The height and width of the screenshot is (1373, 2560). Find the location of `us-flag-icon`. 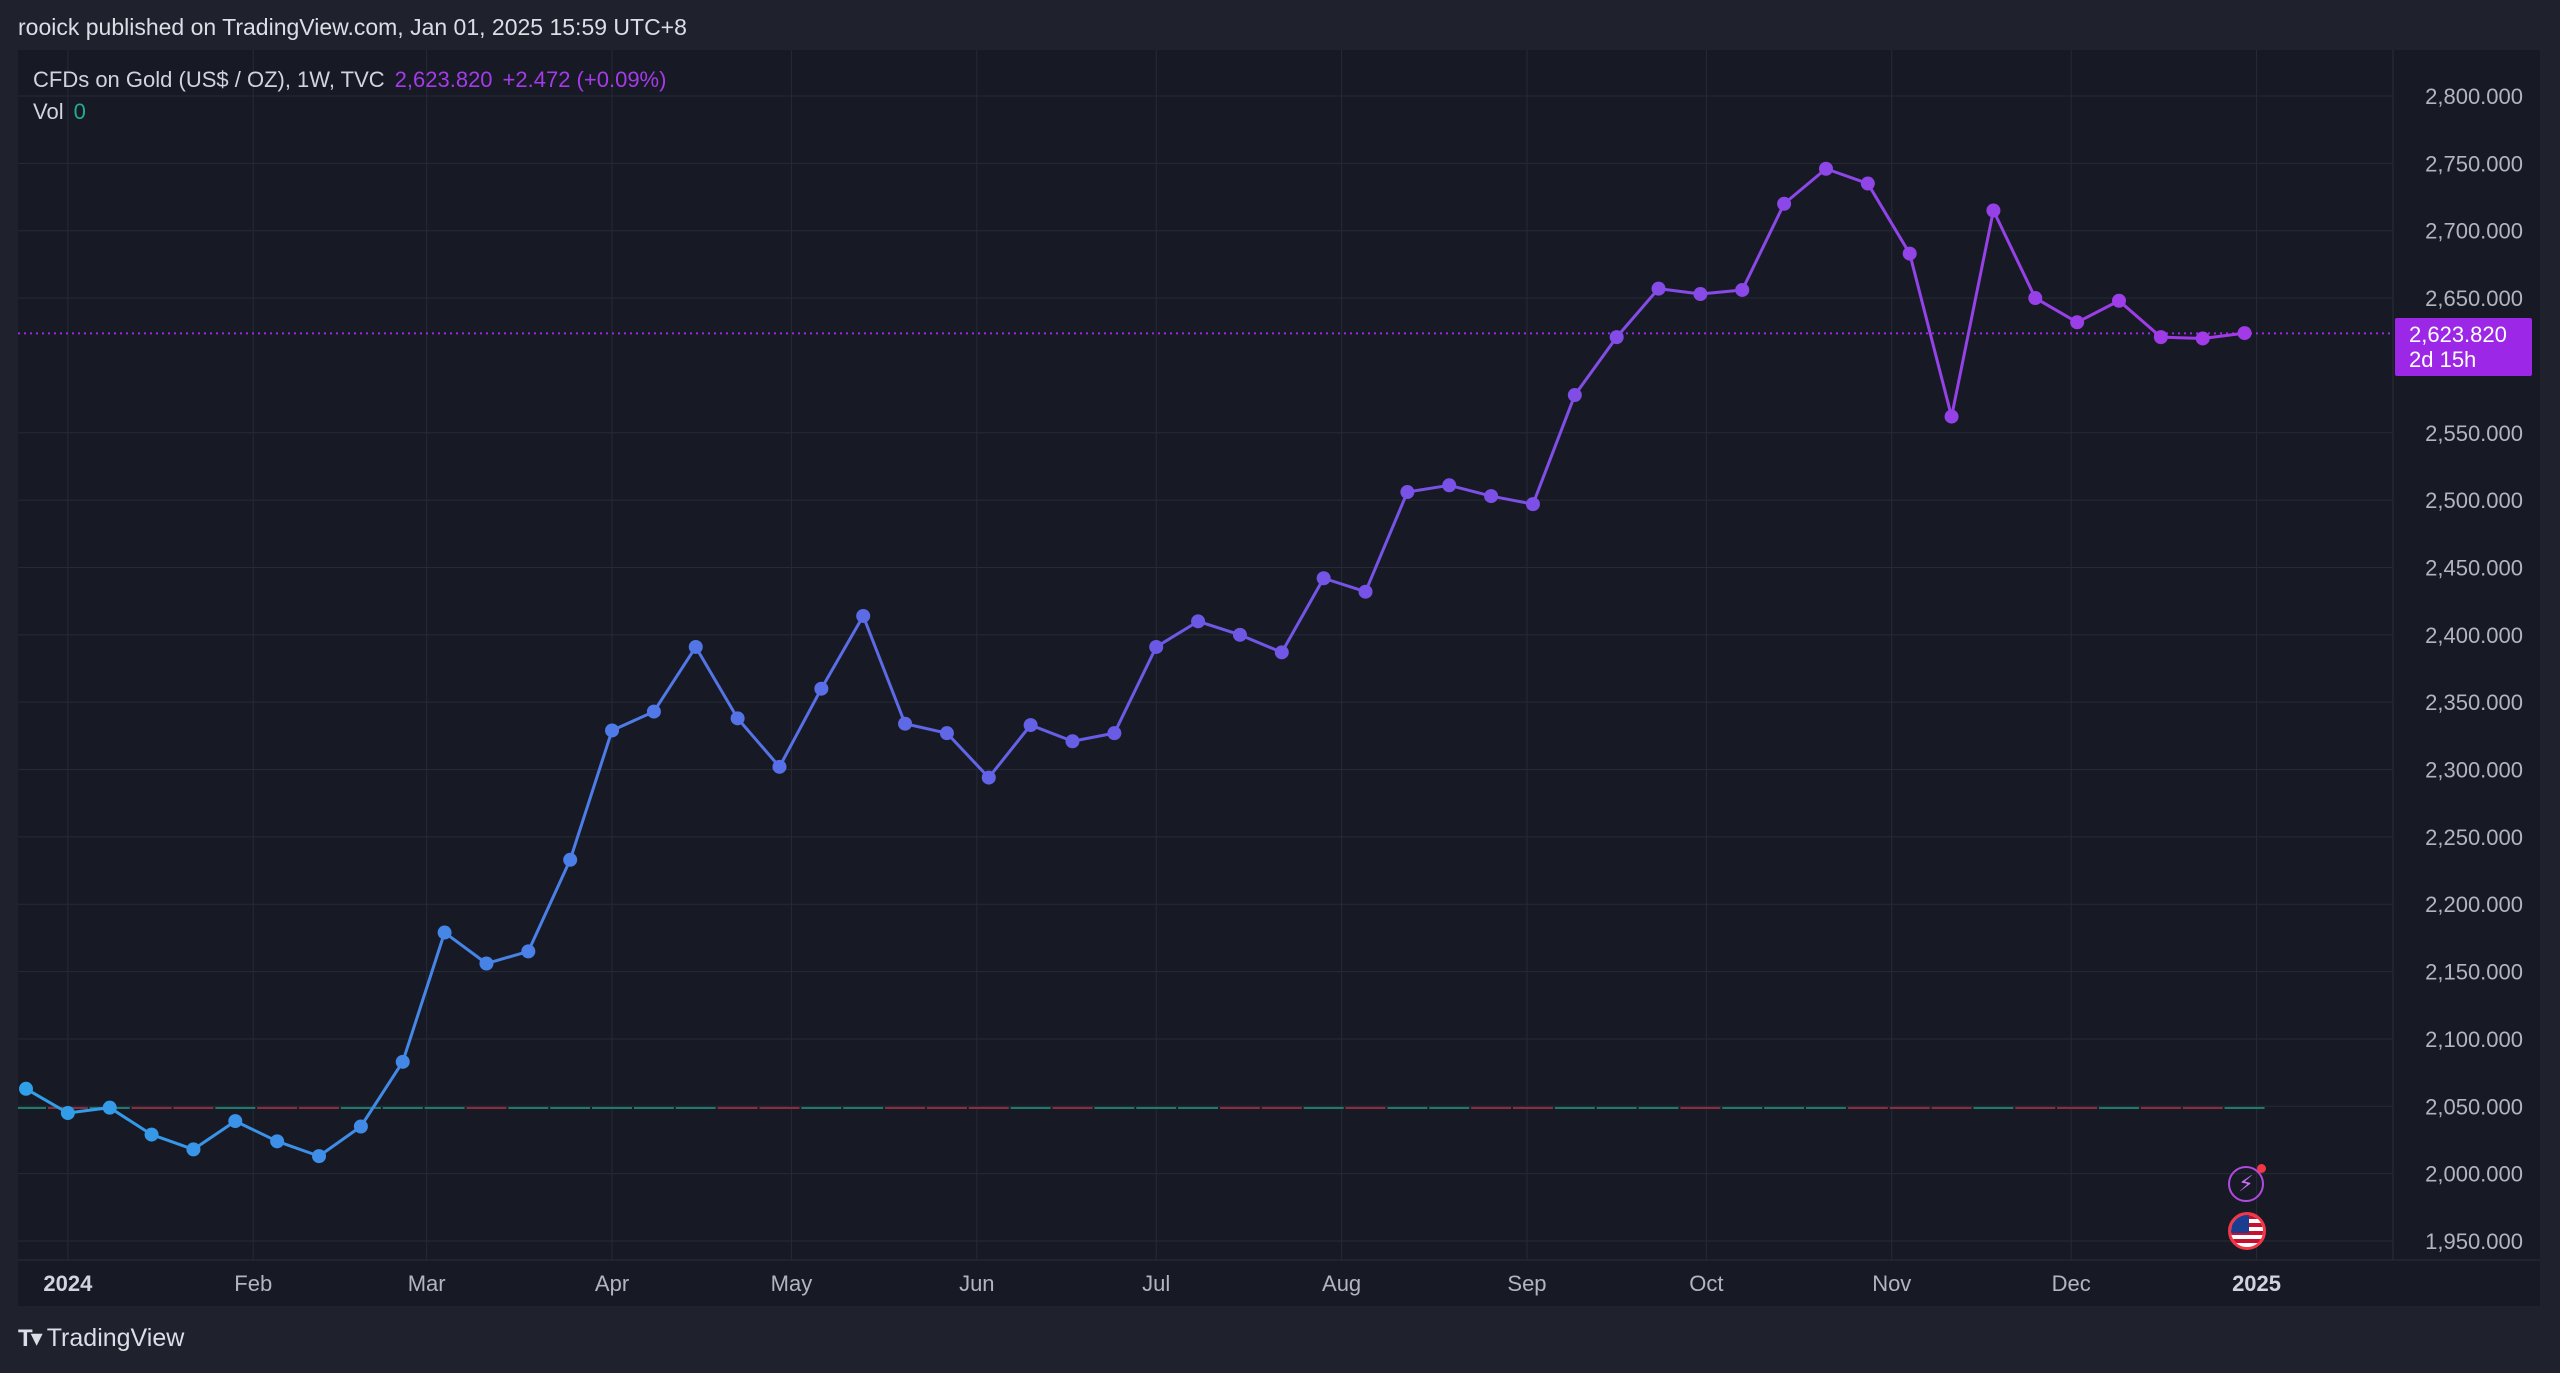

us-flag-icon is located at coordinates (2247, 1231).